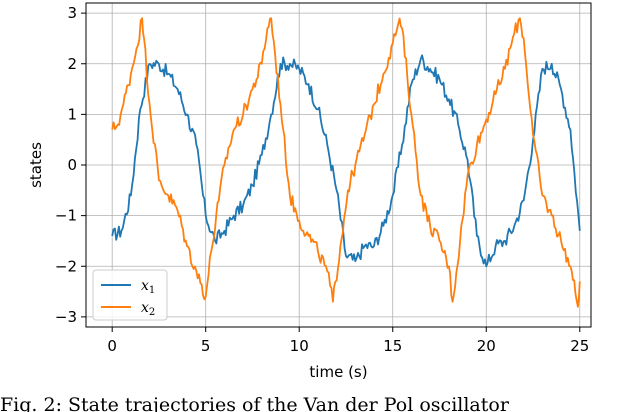 This screenshot has height=412, width=626. I want to click on x-tick-label: 15, so click(392, 346).